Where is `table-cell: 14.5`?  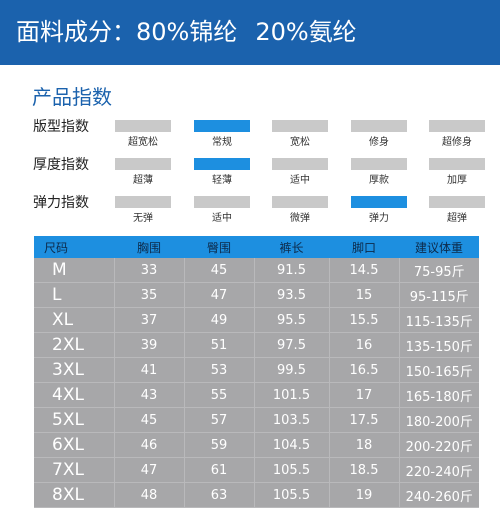 table-cell: 14.5 is located at coordinates (364, 270).